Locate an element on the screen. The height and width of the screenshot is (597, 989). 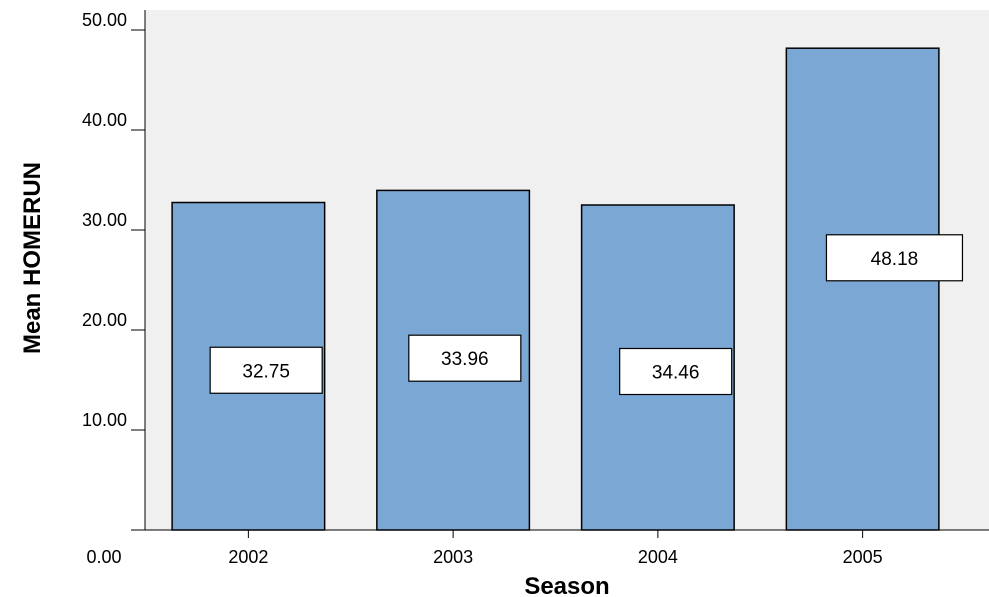
y-tick-label: 10.00 is located at coordinates (104, 420).